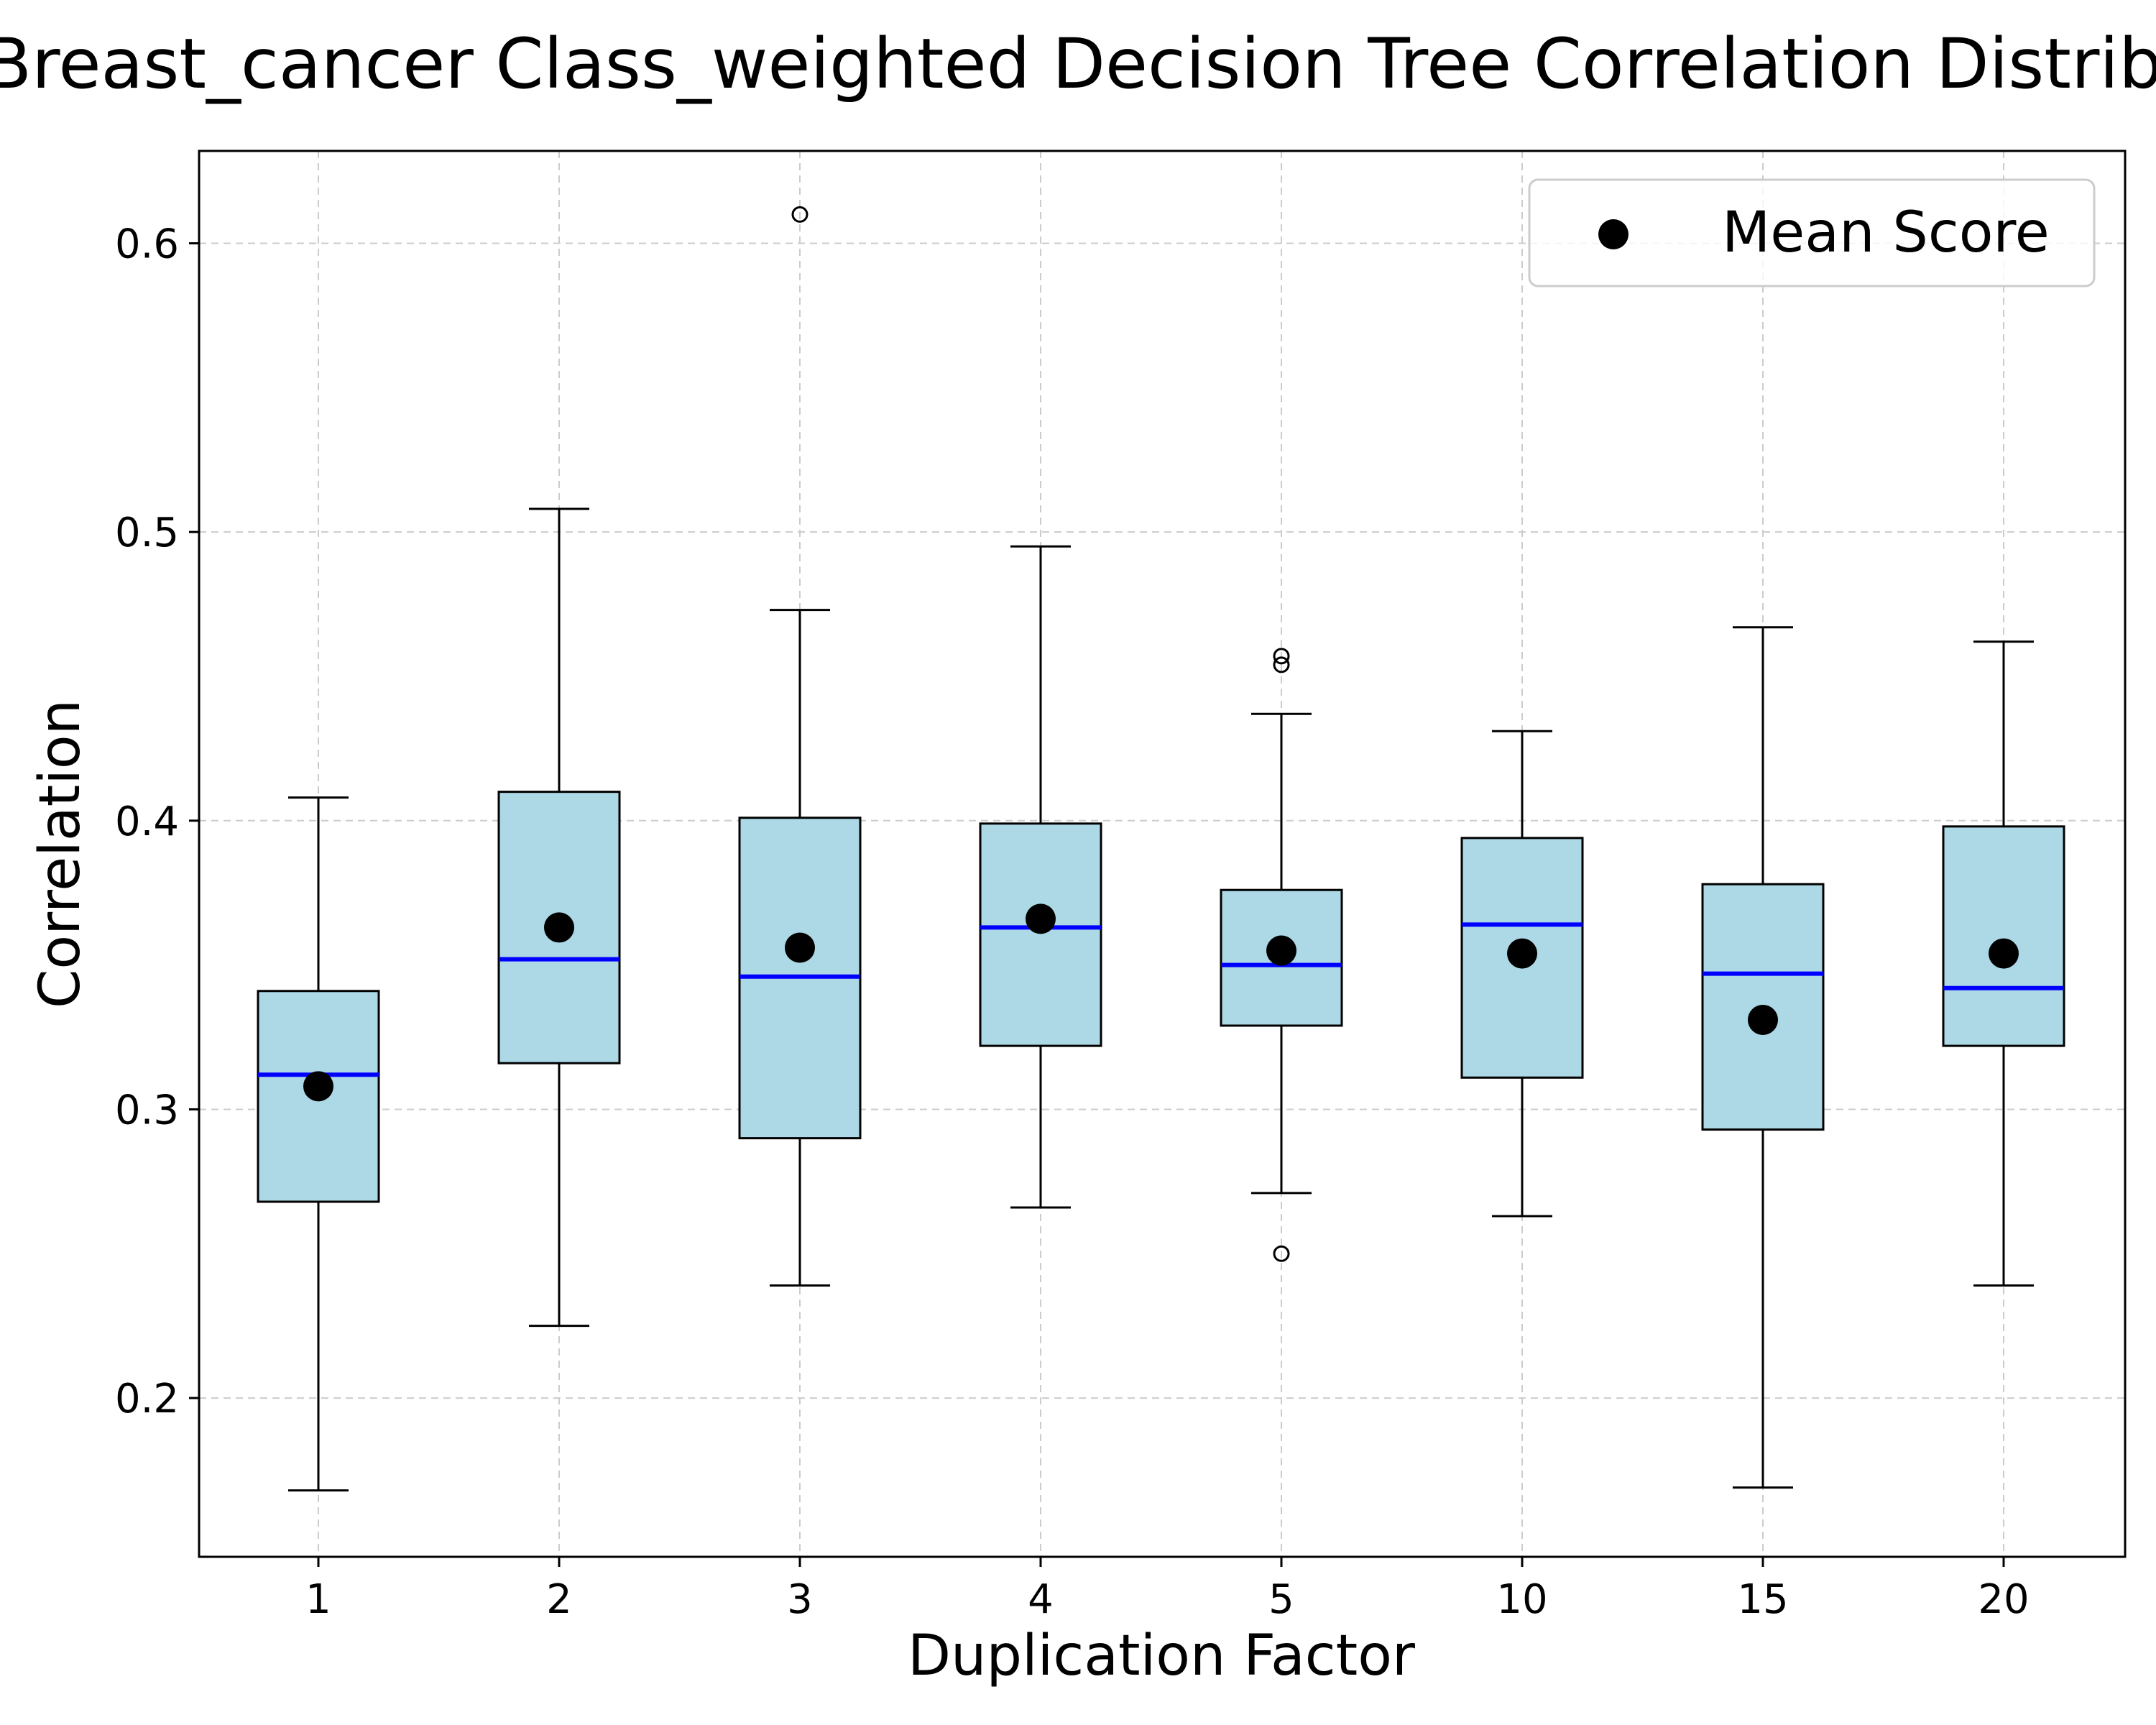  What do you see at coordinates (1886, 233) in the screenshot?
I see `legend-entry-mean-score: Mean Score` at bounding box center [1886, 233].